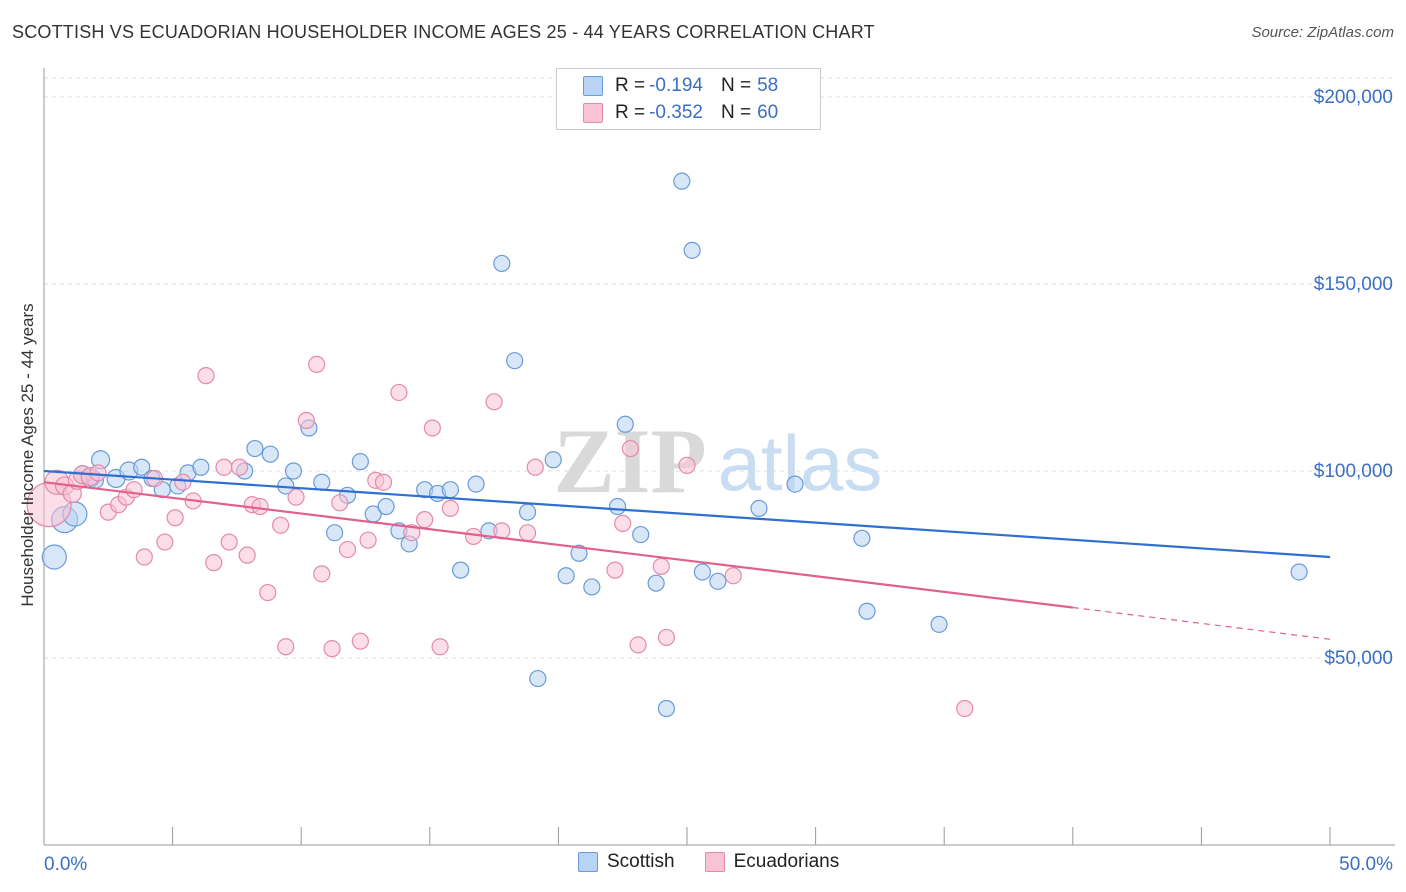 This screenshot has width=1406, height=892. Describe the element at coordinates (1322, 32) in the screenshot. I see `source-label: Source: ZipAtlas.com` at that location.